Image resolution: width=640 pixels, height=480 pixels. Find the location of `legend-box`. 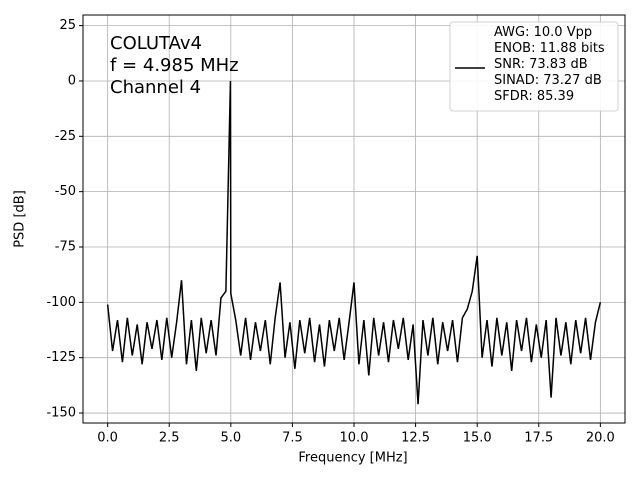

legend-box is located at coordinates (534, 66).